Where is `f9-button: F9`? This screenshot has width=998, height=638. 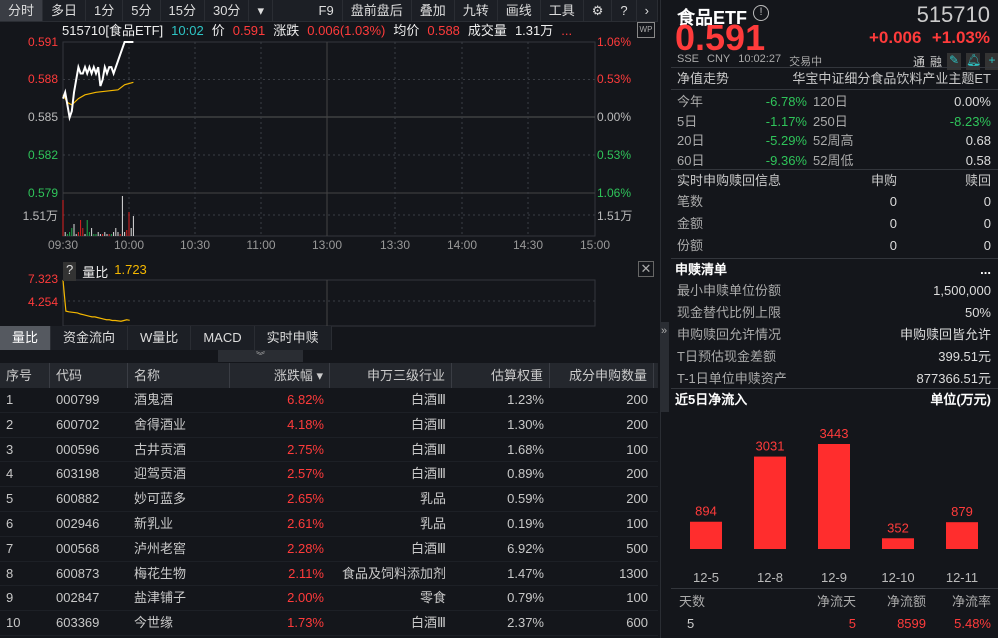 f9-button: F9 is located at coordinates (327, 10).